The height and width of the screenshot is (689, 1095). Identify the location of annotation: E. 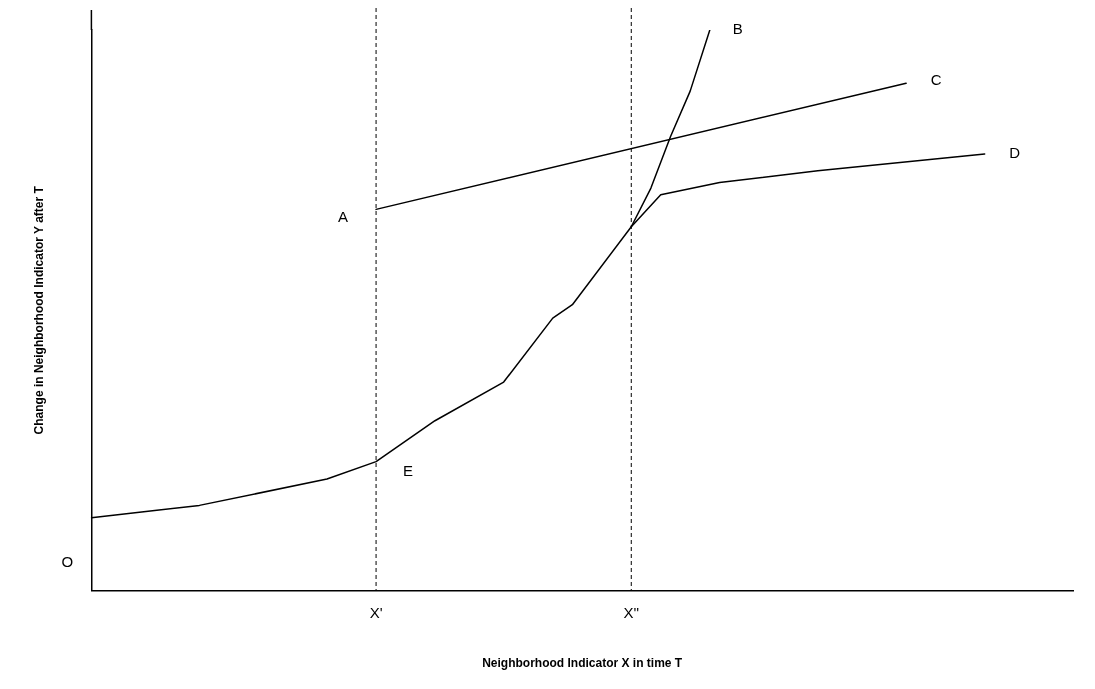
(408, 470).